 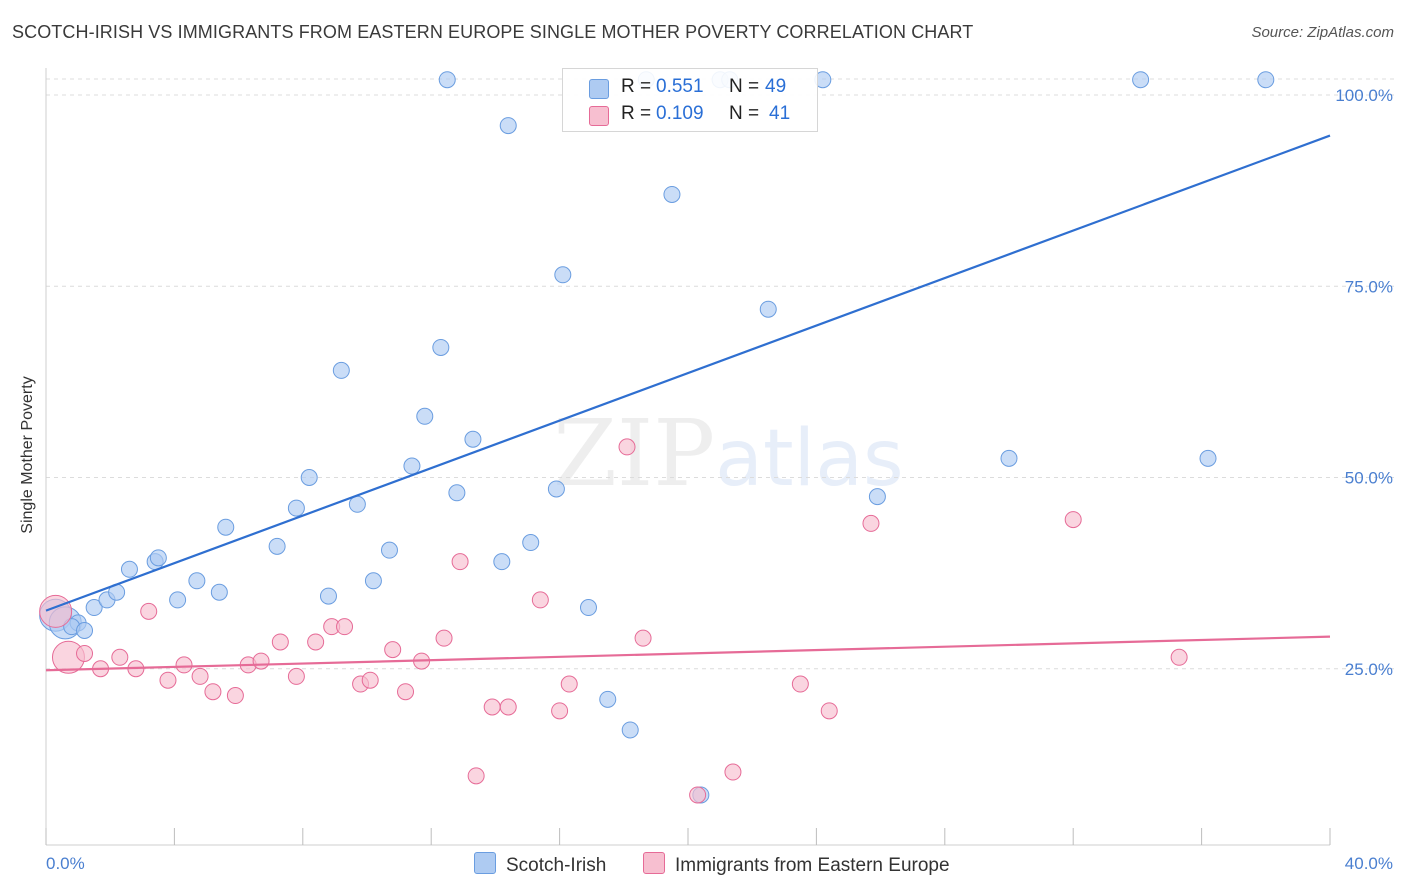 What do you see at coordinates (556, 865) in the screenshot?
I see `bottom-legend-label: Scotch-Irish` at bounding box center [556, 865].